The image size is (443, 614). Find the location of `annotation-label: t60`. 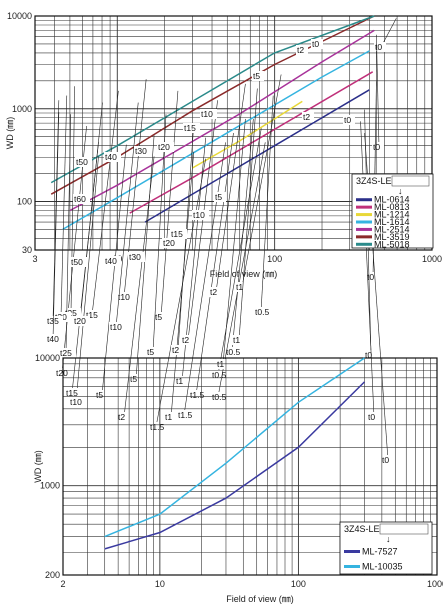

annotation-label: t60 is located at coordinates (80, 199).